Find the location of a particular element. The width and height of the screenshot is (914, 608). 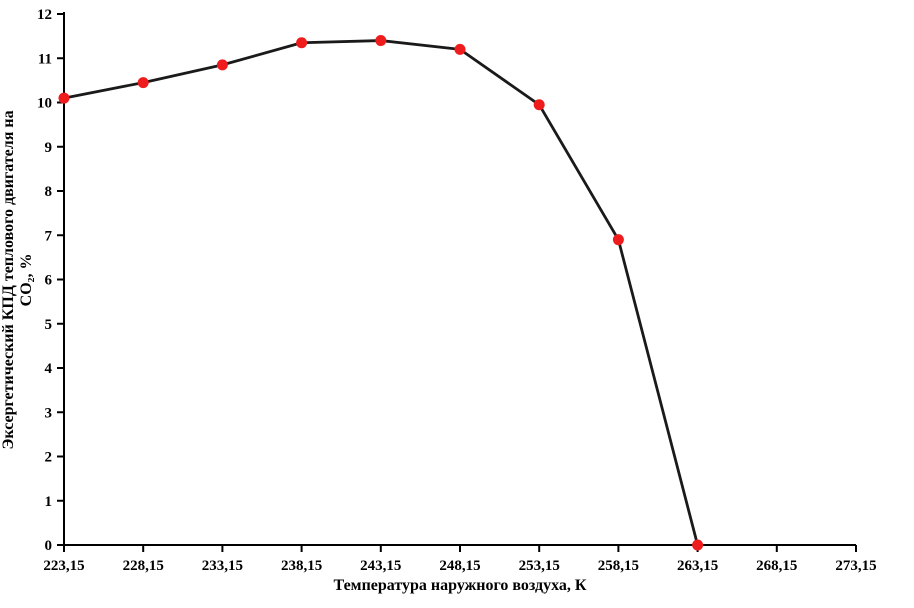

y-axis-title-line2: CO₂, % is located at coordinates (26, 280).